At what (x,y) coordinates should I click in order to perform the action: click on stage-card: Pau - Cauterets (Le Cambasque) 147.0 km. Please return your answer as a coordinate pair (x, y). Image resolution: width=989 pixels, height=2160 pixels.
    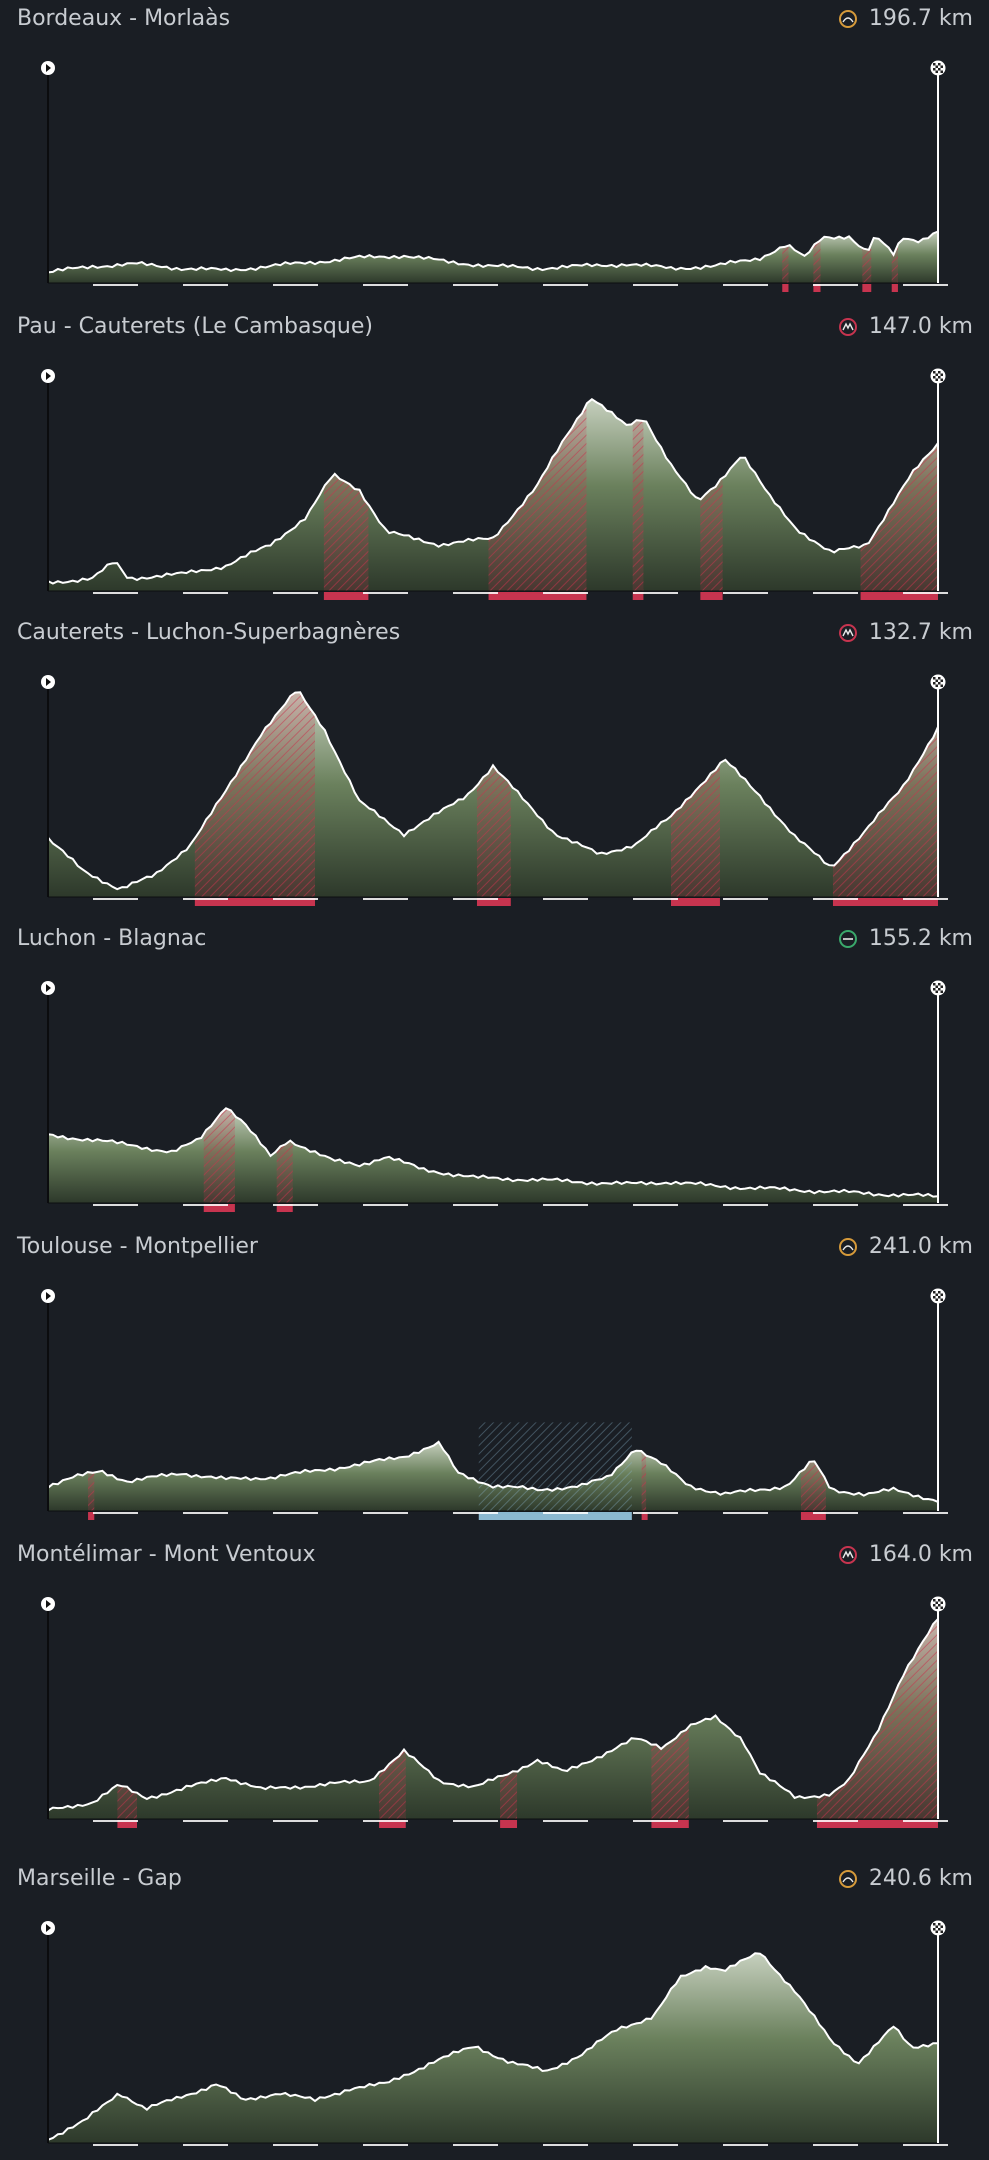
    Looking at the image, I should click on (494, 458).